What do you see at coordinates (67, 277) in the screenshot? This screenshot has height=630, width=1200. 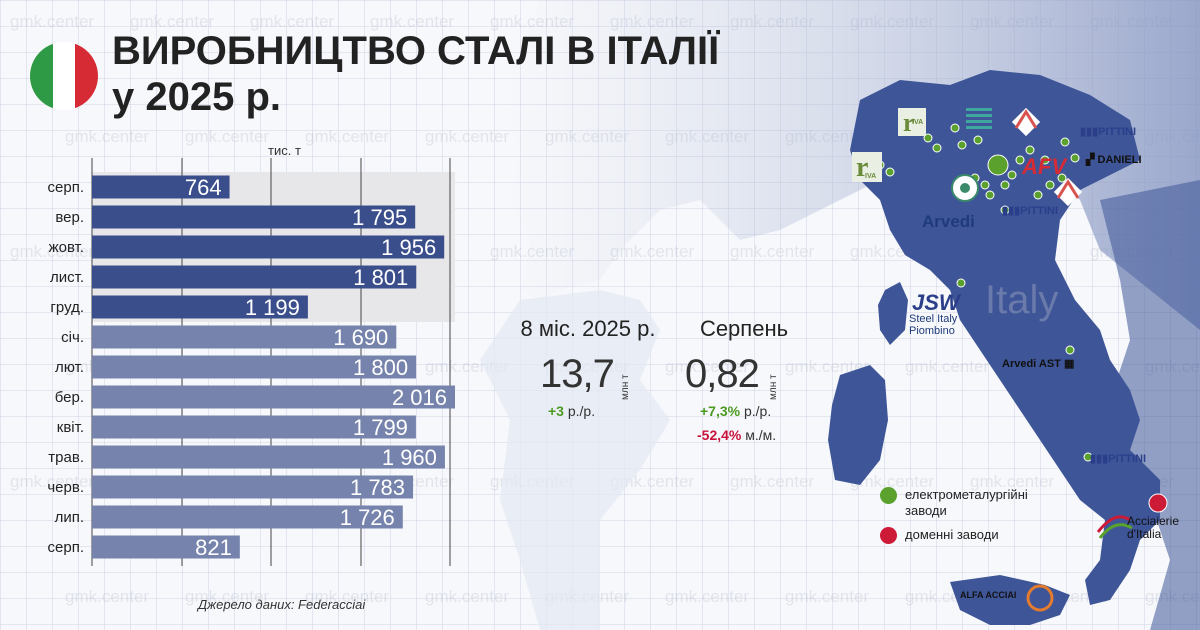 I see `category-label-3: лист.` at bounding box center [67, 277].